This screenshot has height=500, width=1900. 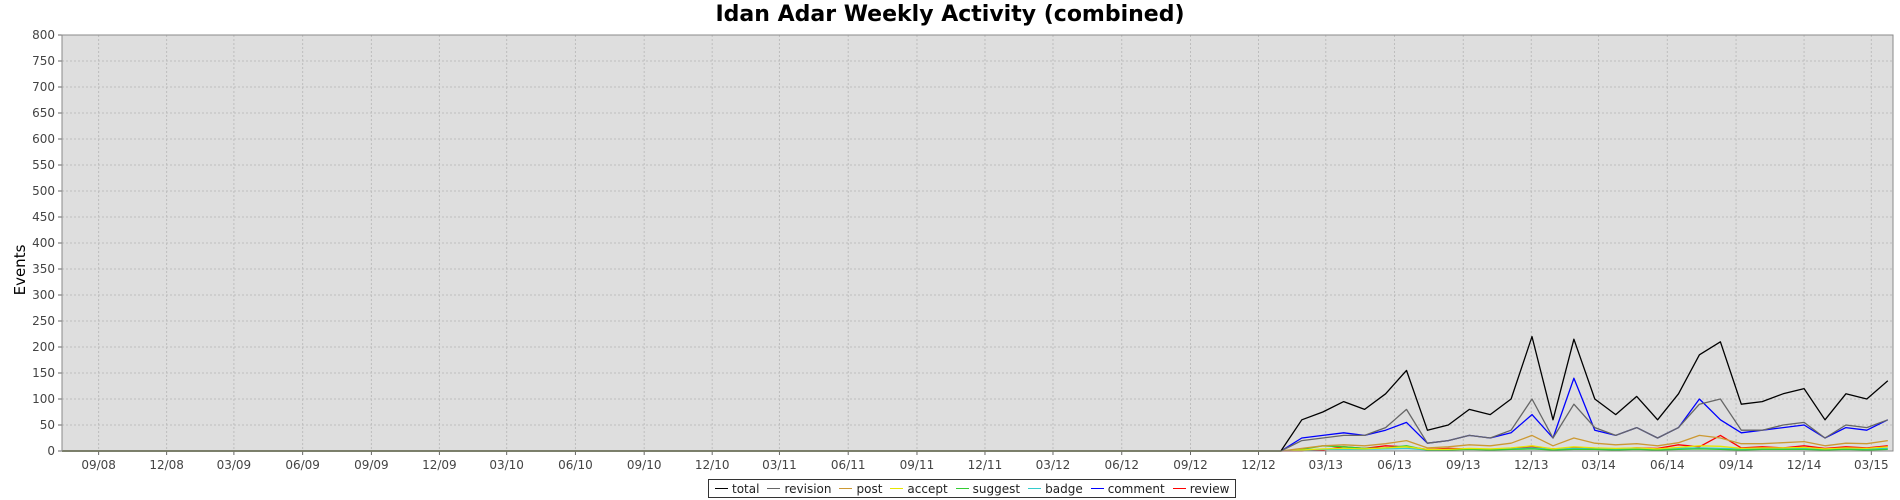 I want to click on y-tick-label: 550, so click(x=43, y=165).